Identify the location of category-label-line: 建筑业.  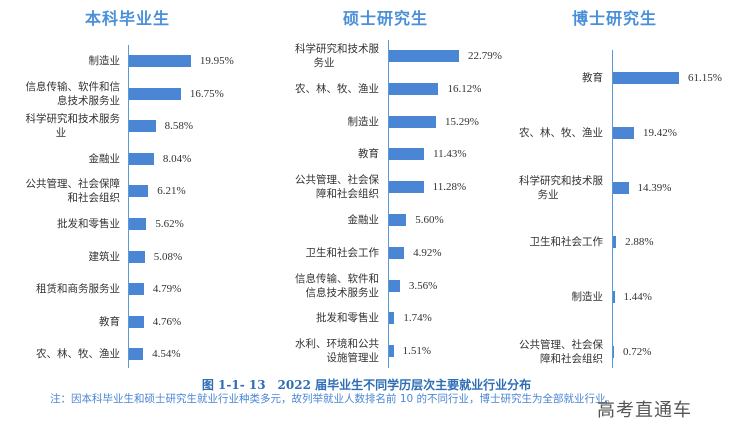
(104, 256).